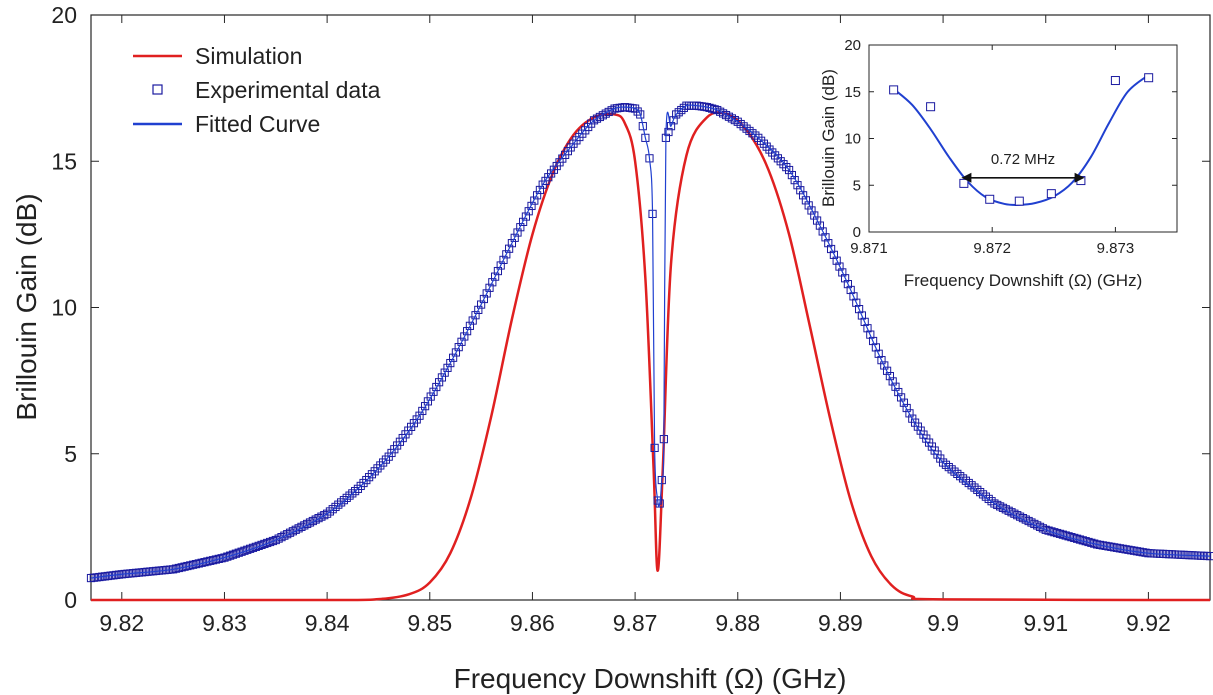 The height and width of the screenshot is (695, 1213). What do you see at coordinates (70, 600) in the screenshot?
I see `main-y-tick-label: 0` at bounding box center [70, 600].